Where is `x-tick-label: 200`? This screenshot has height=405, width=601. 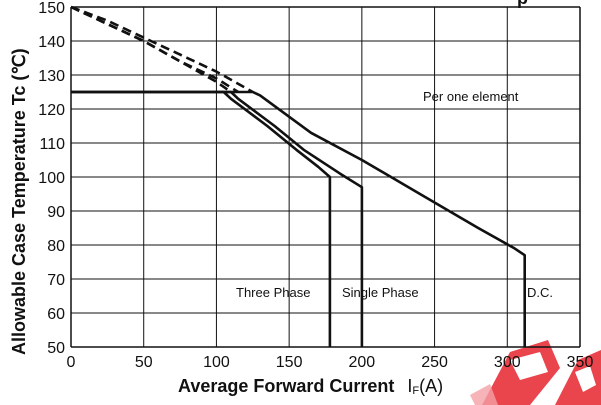 x-tick-label: 200 is located at coordinates (362, 362).